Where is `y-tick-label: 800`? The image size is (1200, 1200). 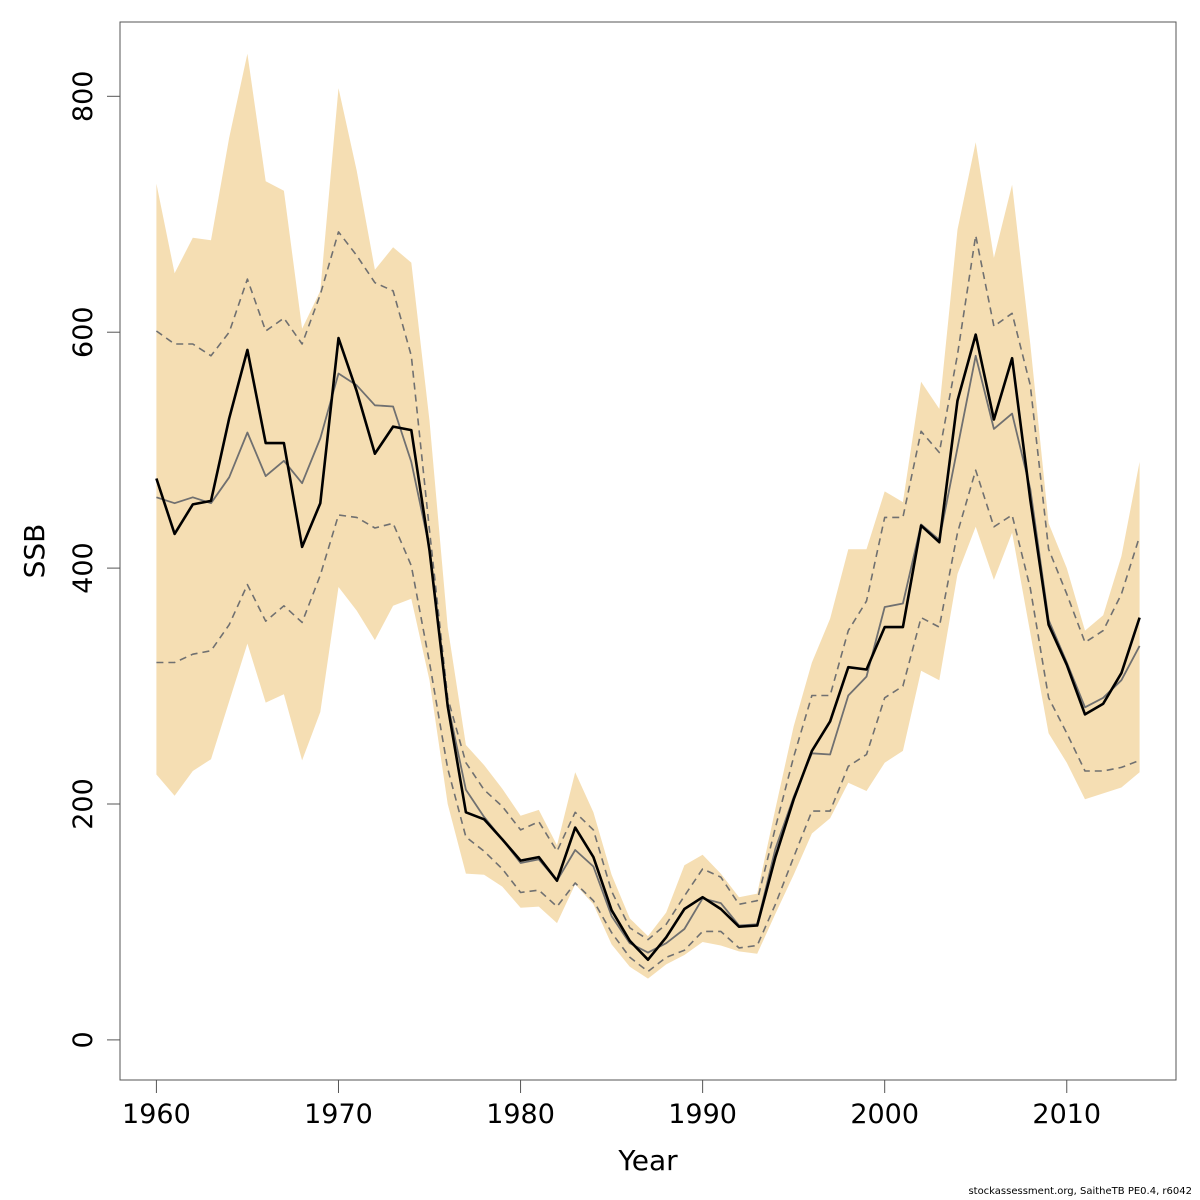
y-tick-label: 800 is located at coordinates (83, 97).